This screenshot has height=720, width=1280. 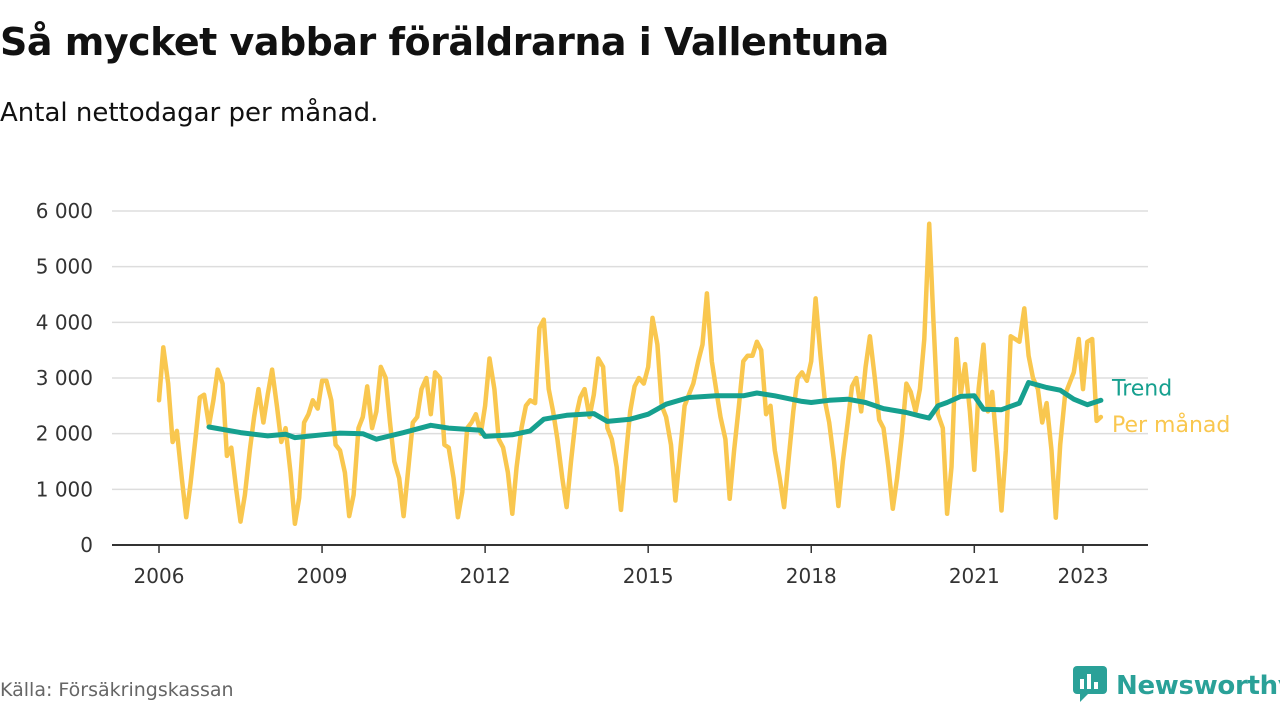 What do you see at coordinates (189, 113) in the screenshot?
I see `page-subtitle: Antal nettodagar per månad.` at bounding box center [189, 113].